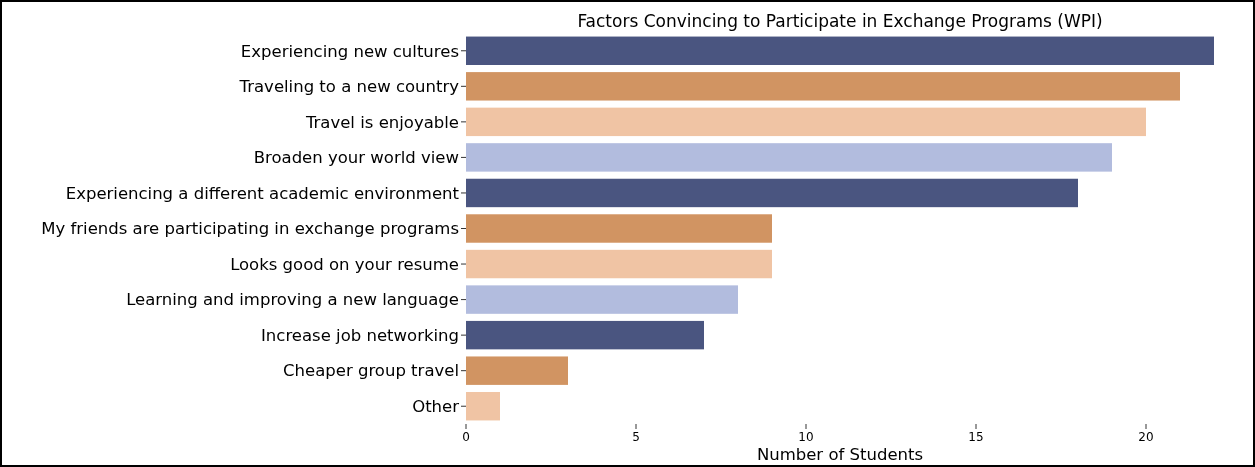 The image size is (1255, 467). Describe the element at coordinates (344, 264) in the screenshot. I see `y-tick-label: Looks good on your resume` at that location.